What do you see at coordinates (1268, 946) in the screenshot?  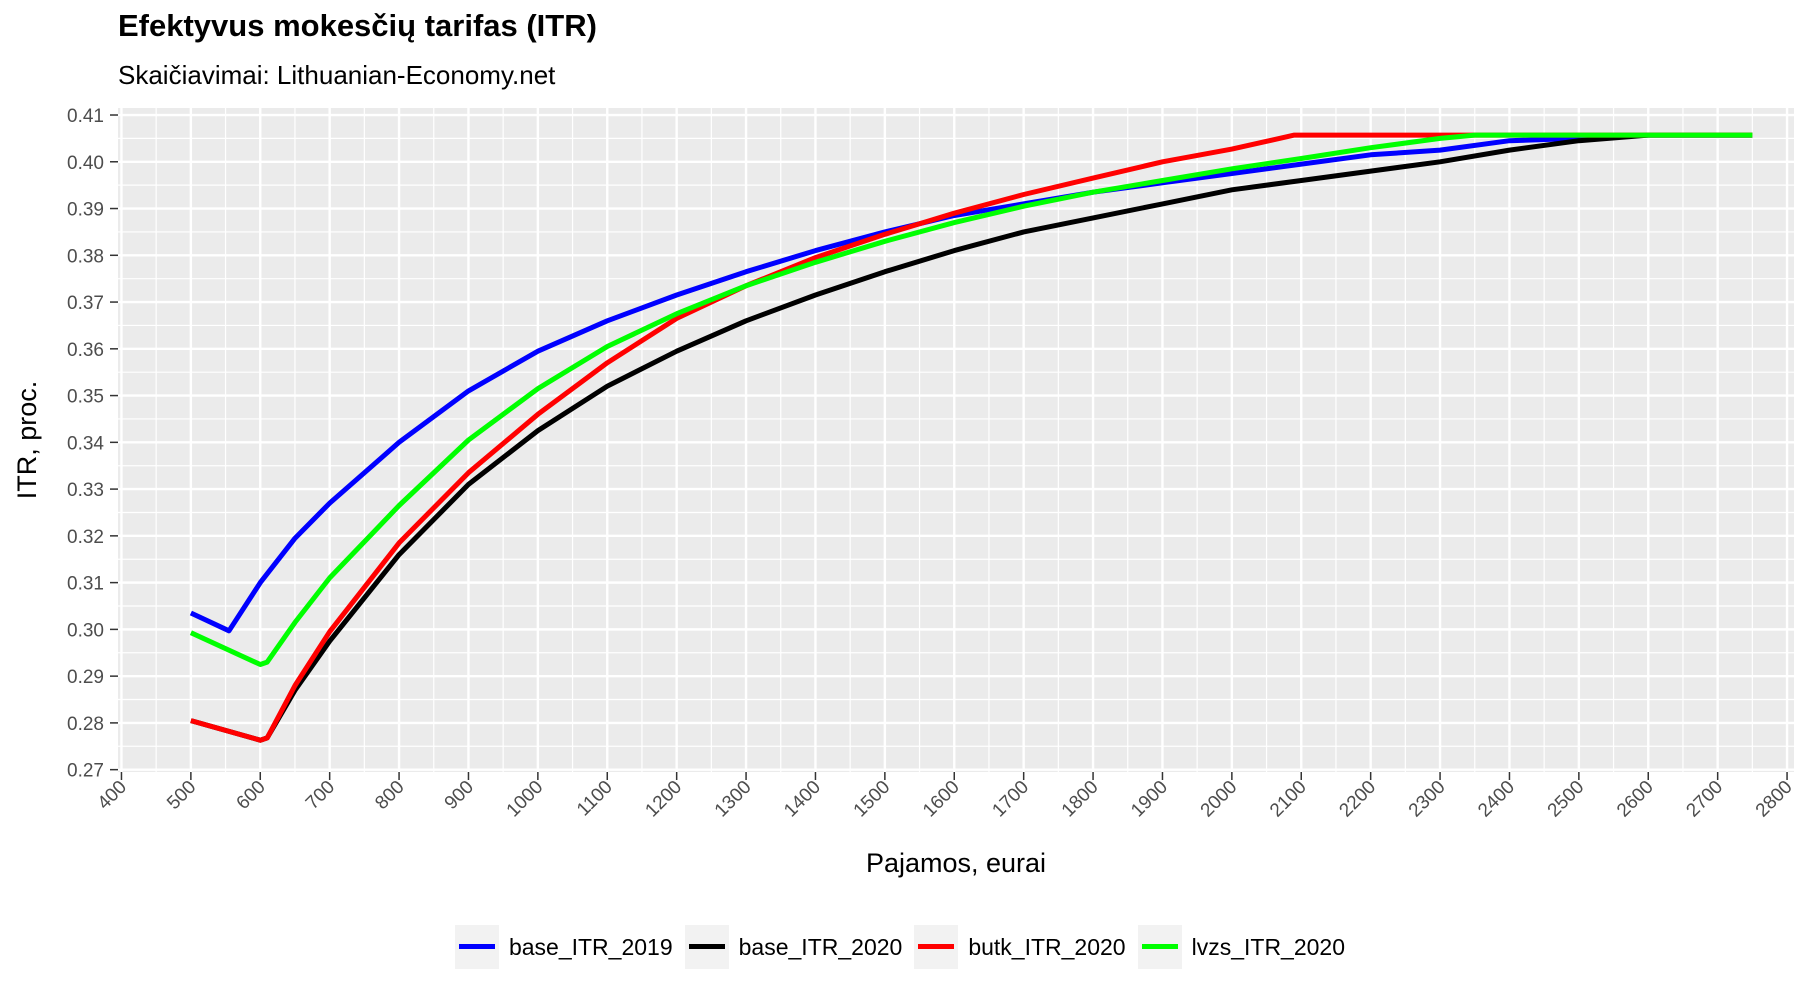 I see `legend-label: lvzs_ITR_2020` at bounding box center [1268, 946].